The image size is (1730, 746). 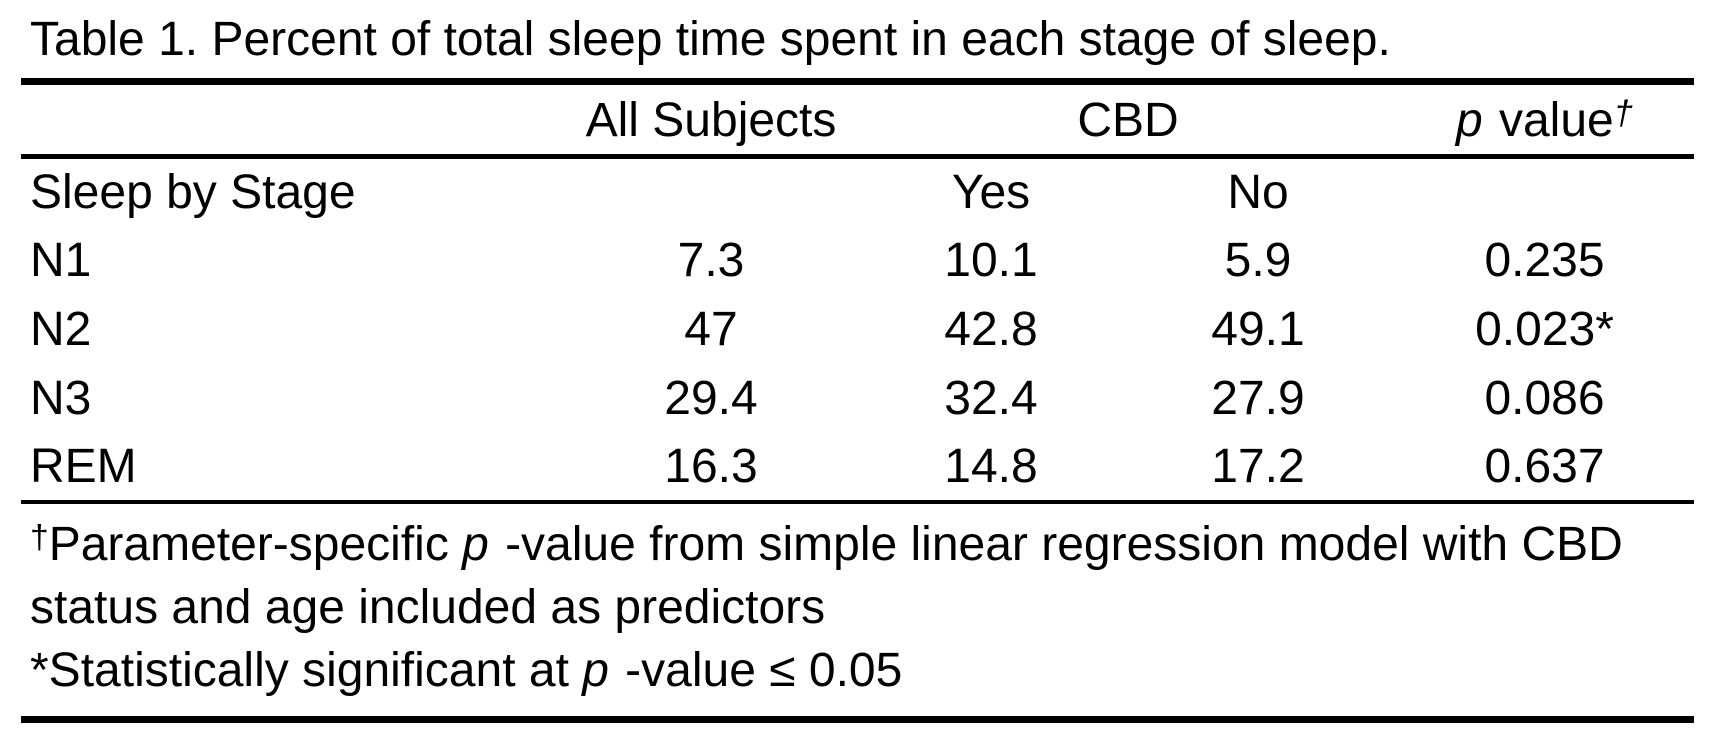 I want to click on subheader-row: Sleep by Stage Yes No, so click(x=857, y=191).